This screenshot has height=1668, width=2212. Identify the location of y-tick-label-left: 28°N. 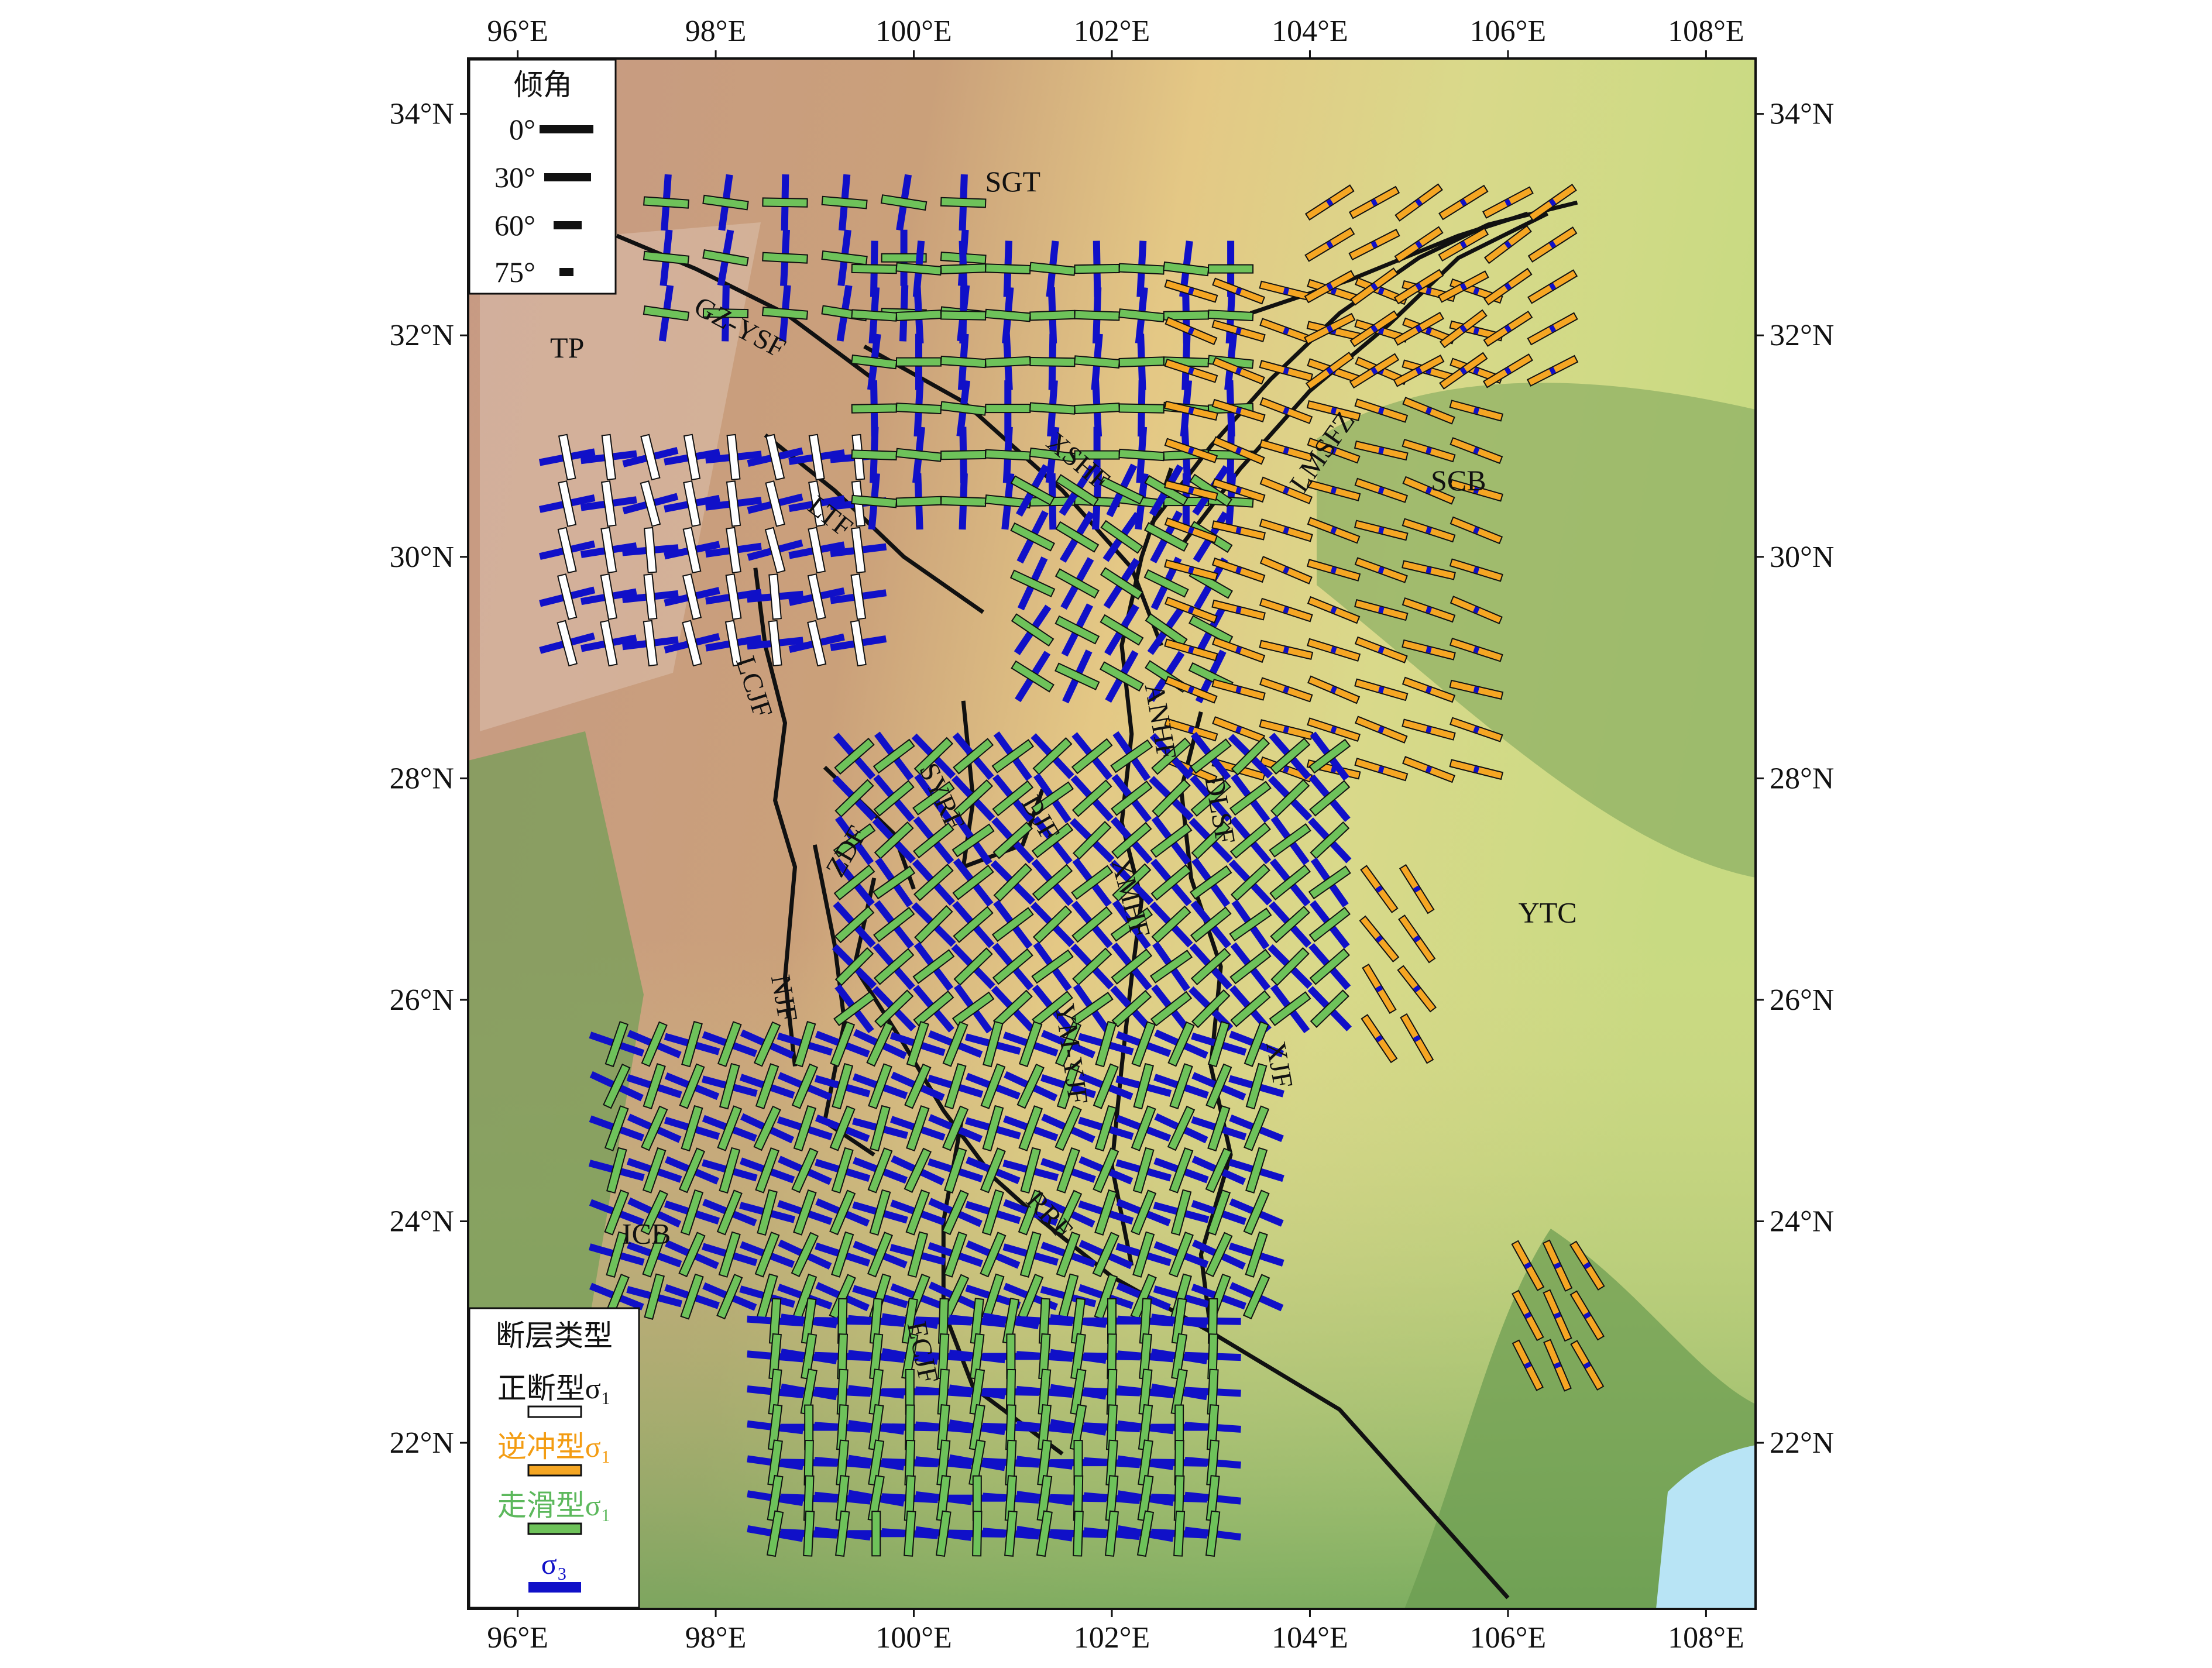
(422, 778).